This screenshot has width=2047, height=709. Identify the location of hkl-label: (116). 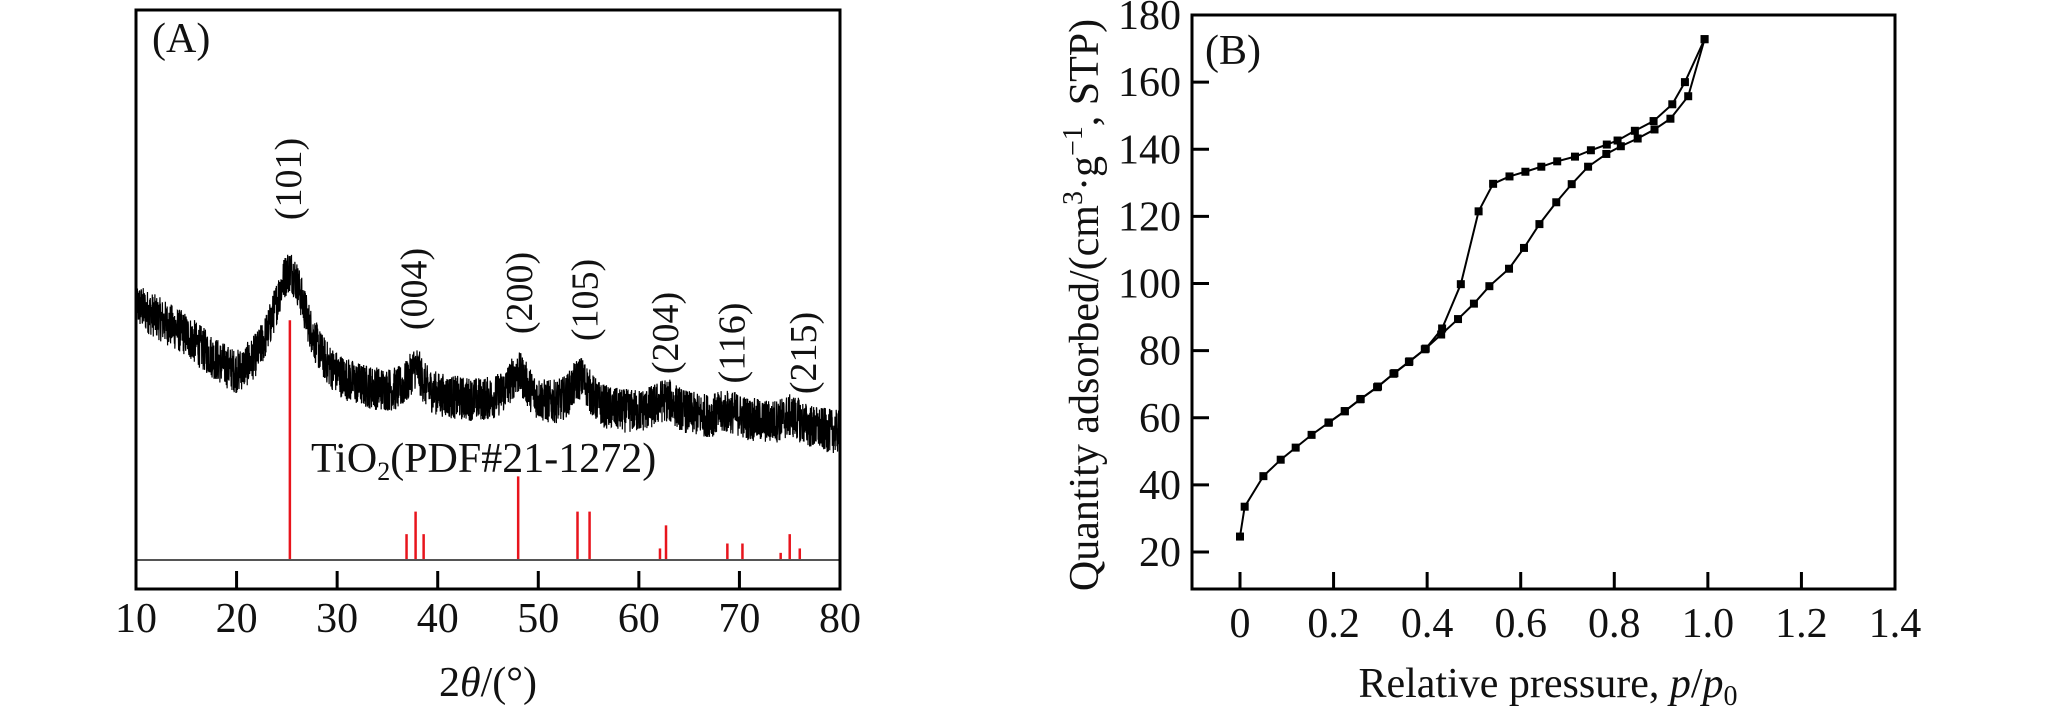
(732, 343).